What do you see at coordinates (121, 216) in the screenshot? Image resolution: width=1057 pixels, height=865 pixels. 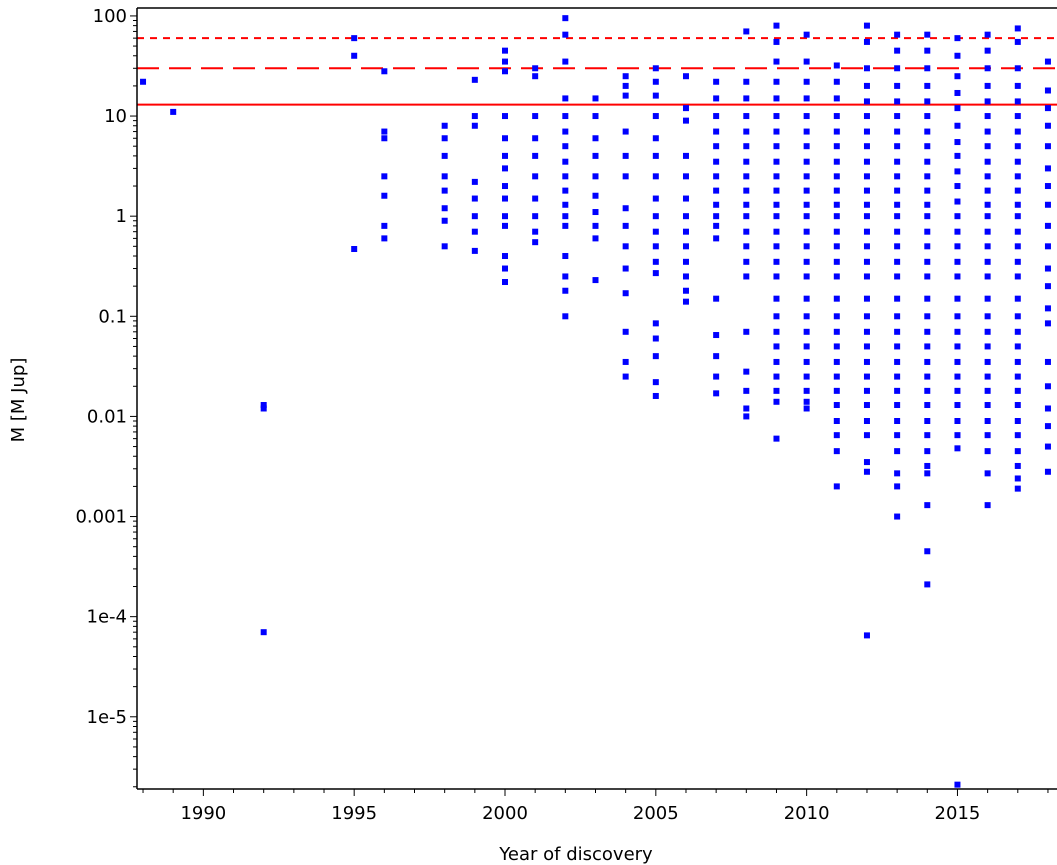 I see `y-tick-label: 1` at bounding box center [121, 216].